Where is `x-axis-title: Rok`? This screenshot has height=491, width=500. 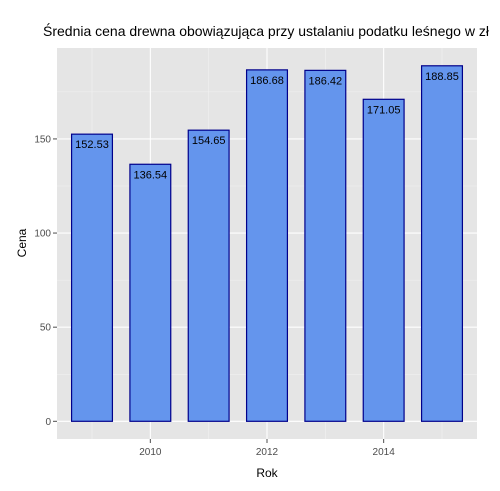
x-axis-title: Rok is located at coordinates (267, 473).